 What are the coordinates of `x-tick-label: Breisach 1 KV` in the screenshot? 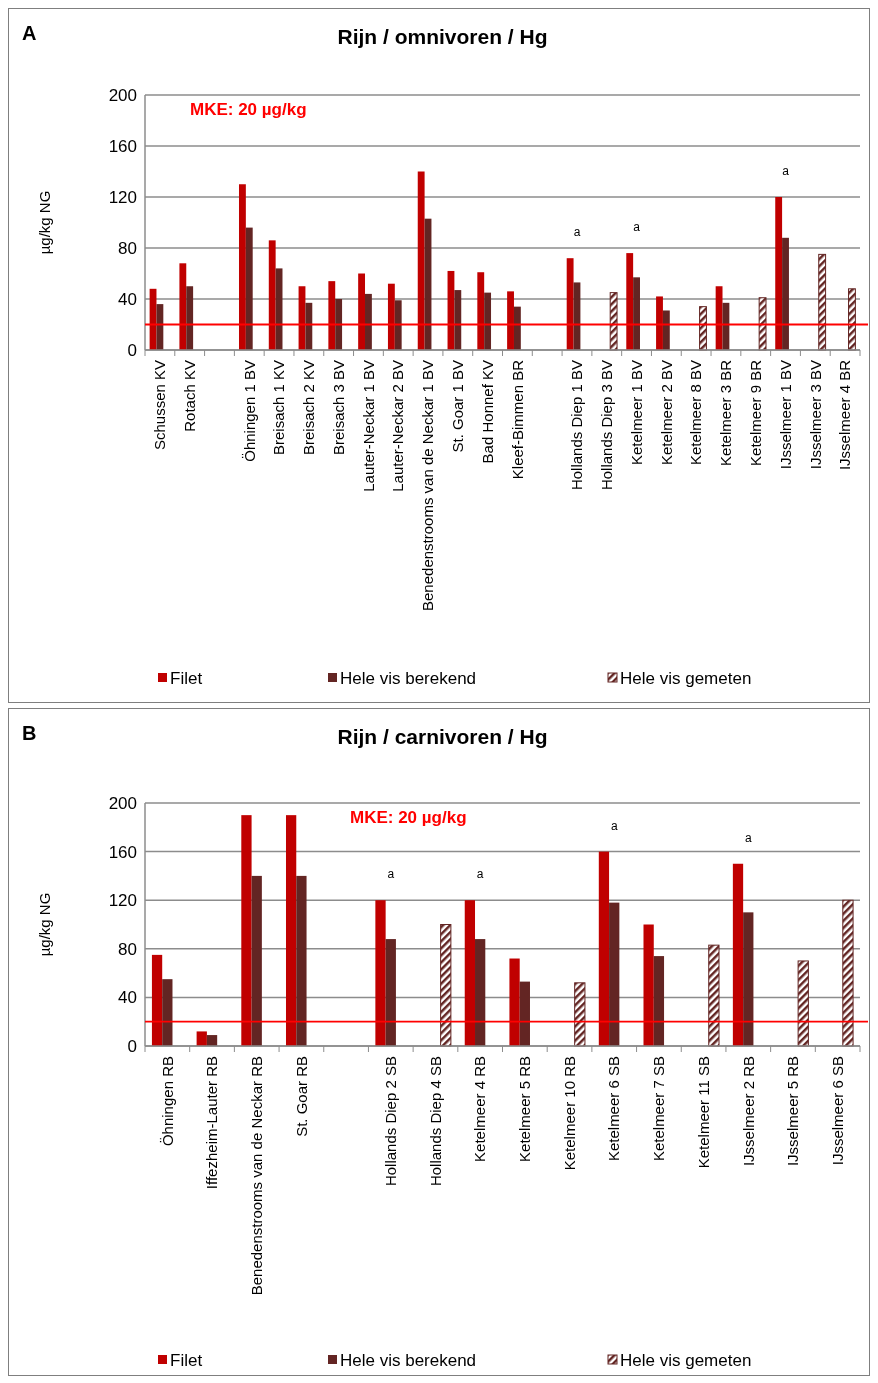 It's located at (279, 408).